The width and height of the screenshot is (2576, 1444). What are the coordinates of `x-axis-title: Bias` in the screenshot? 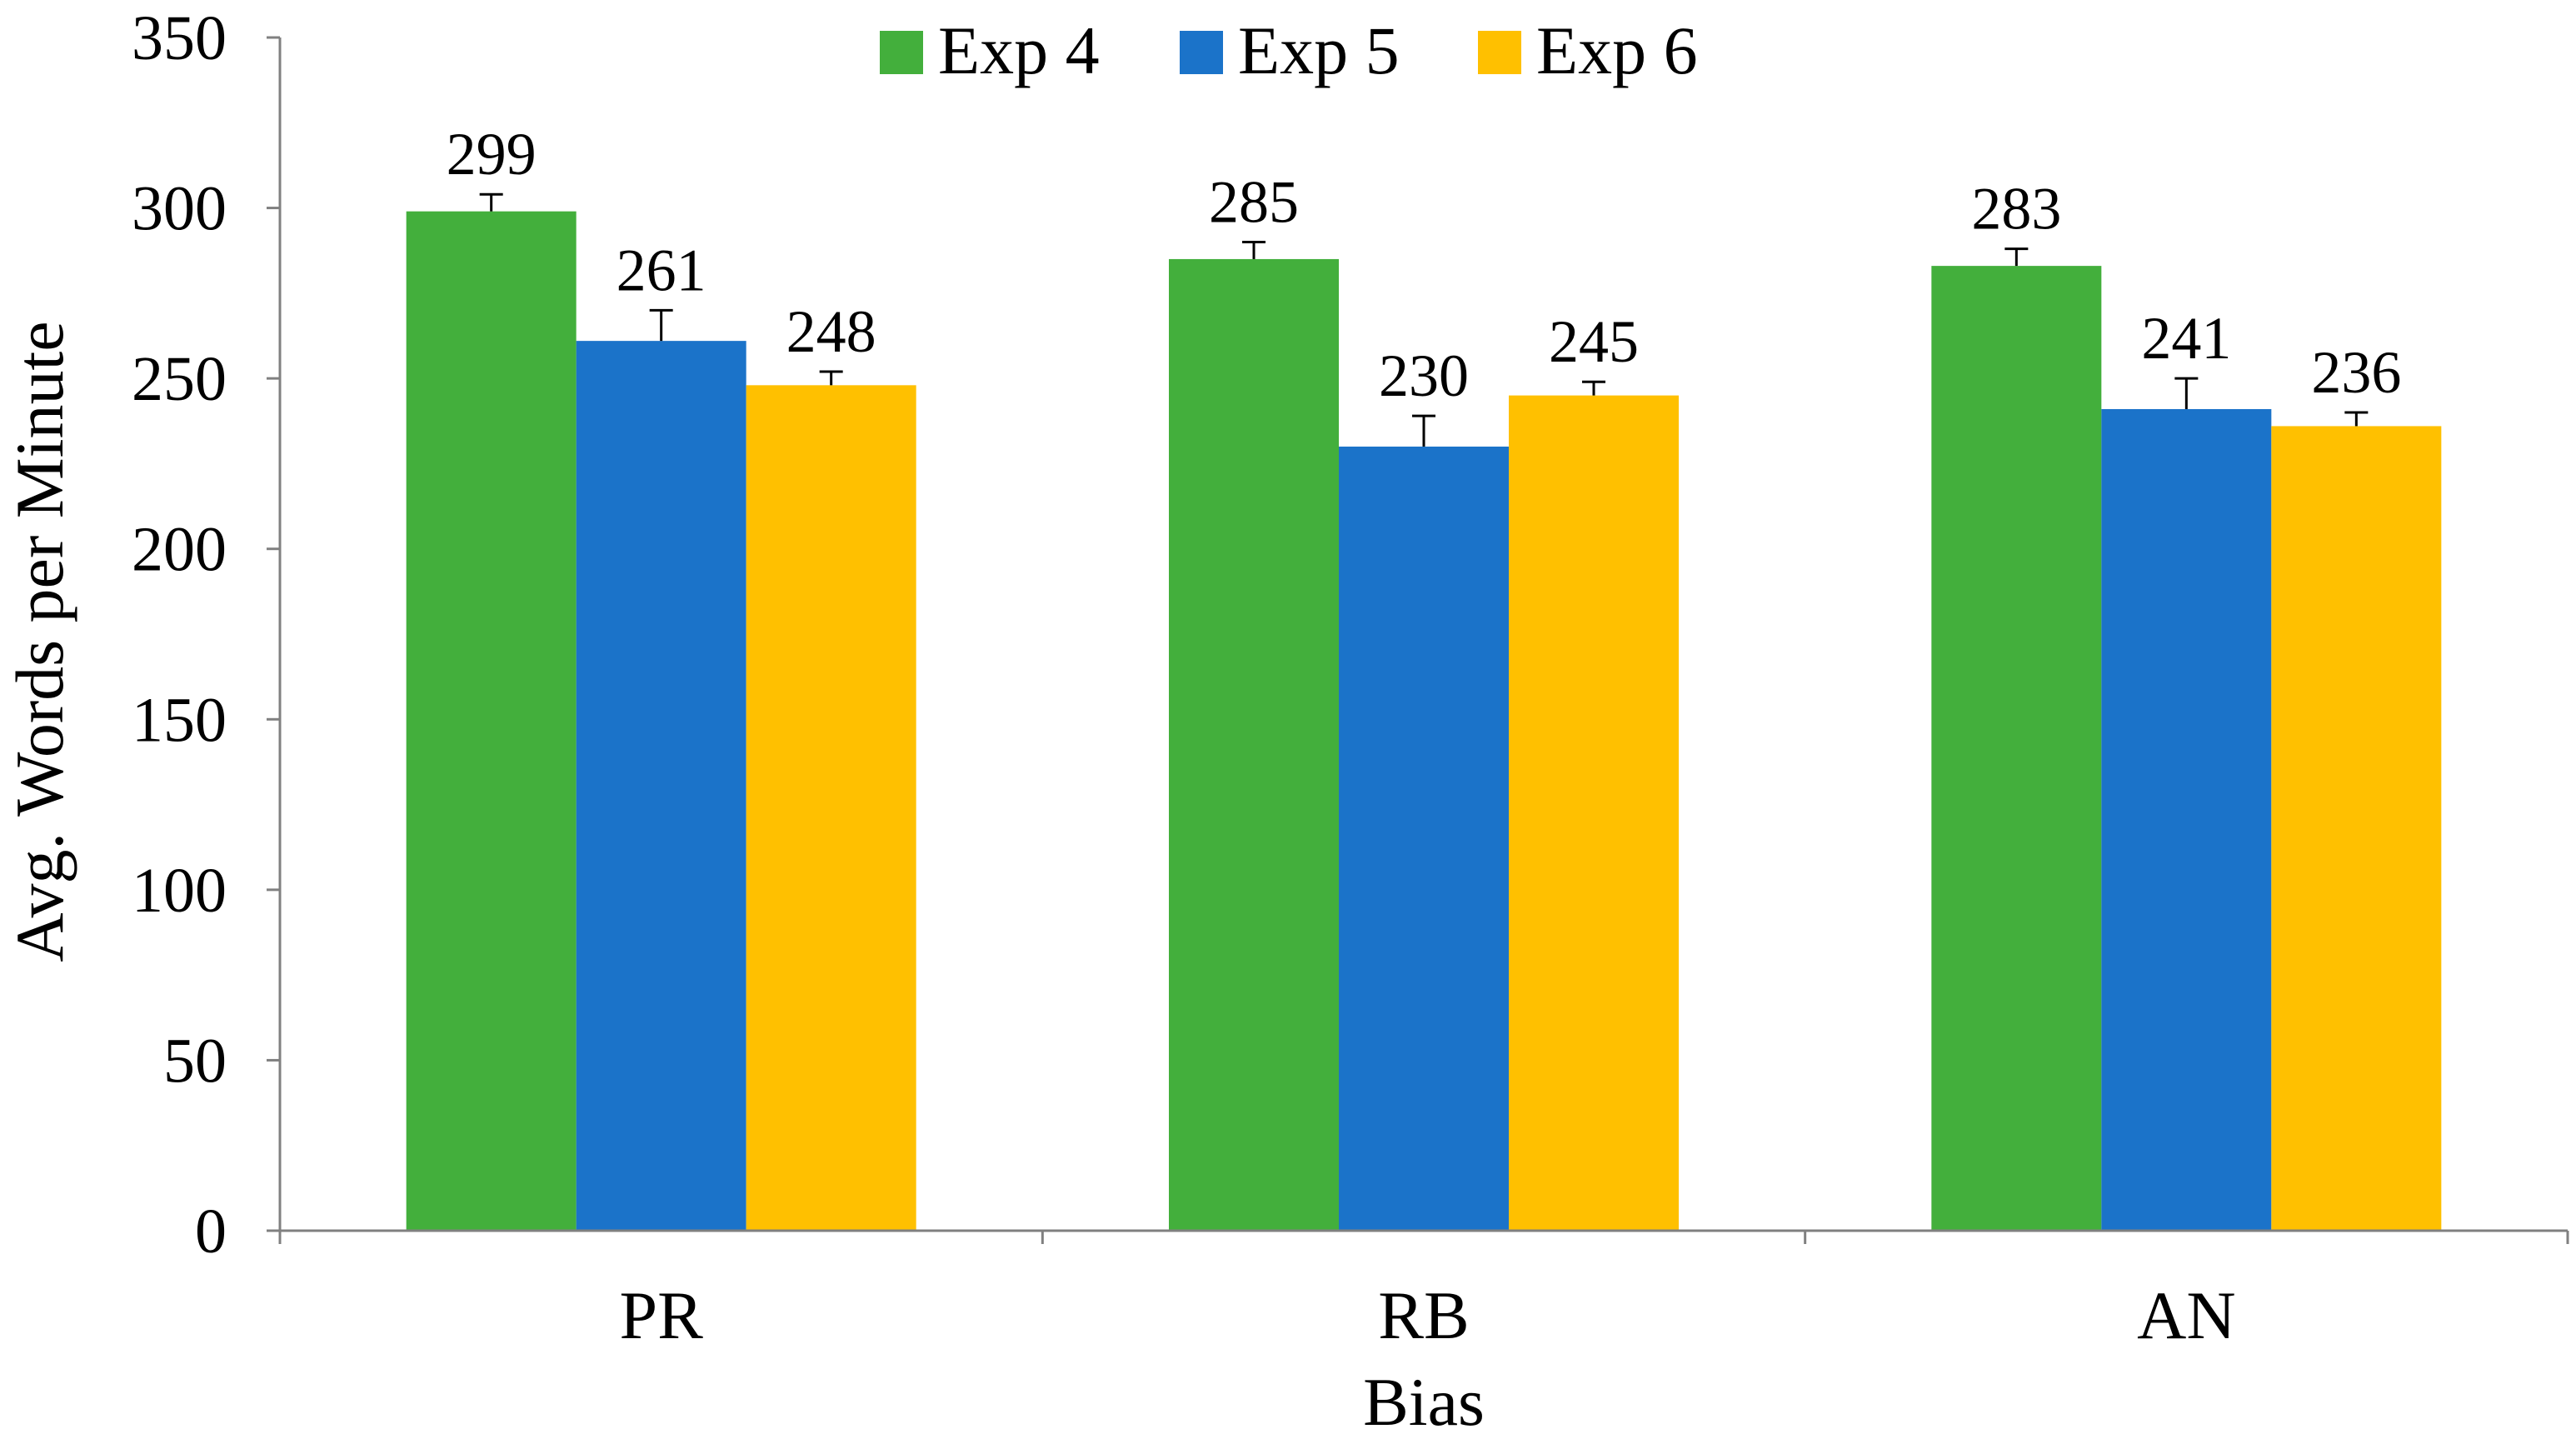 It's located at (1424, 1402).